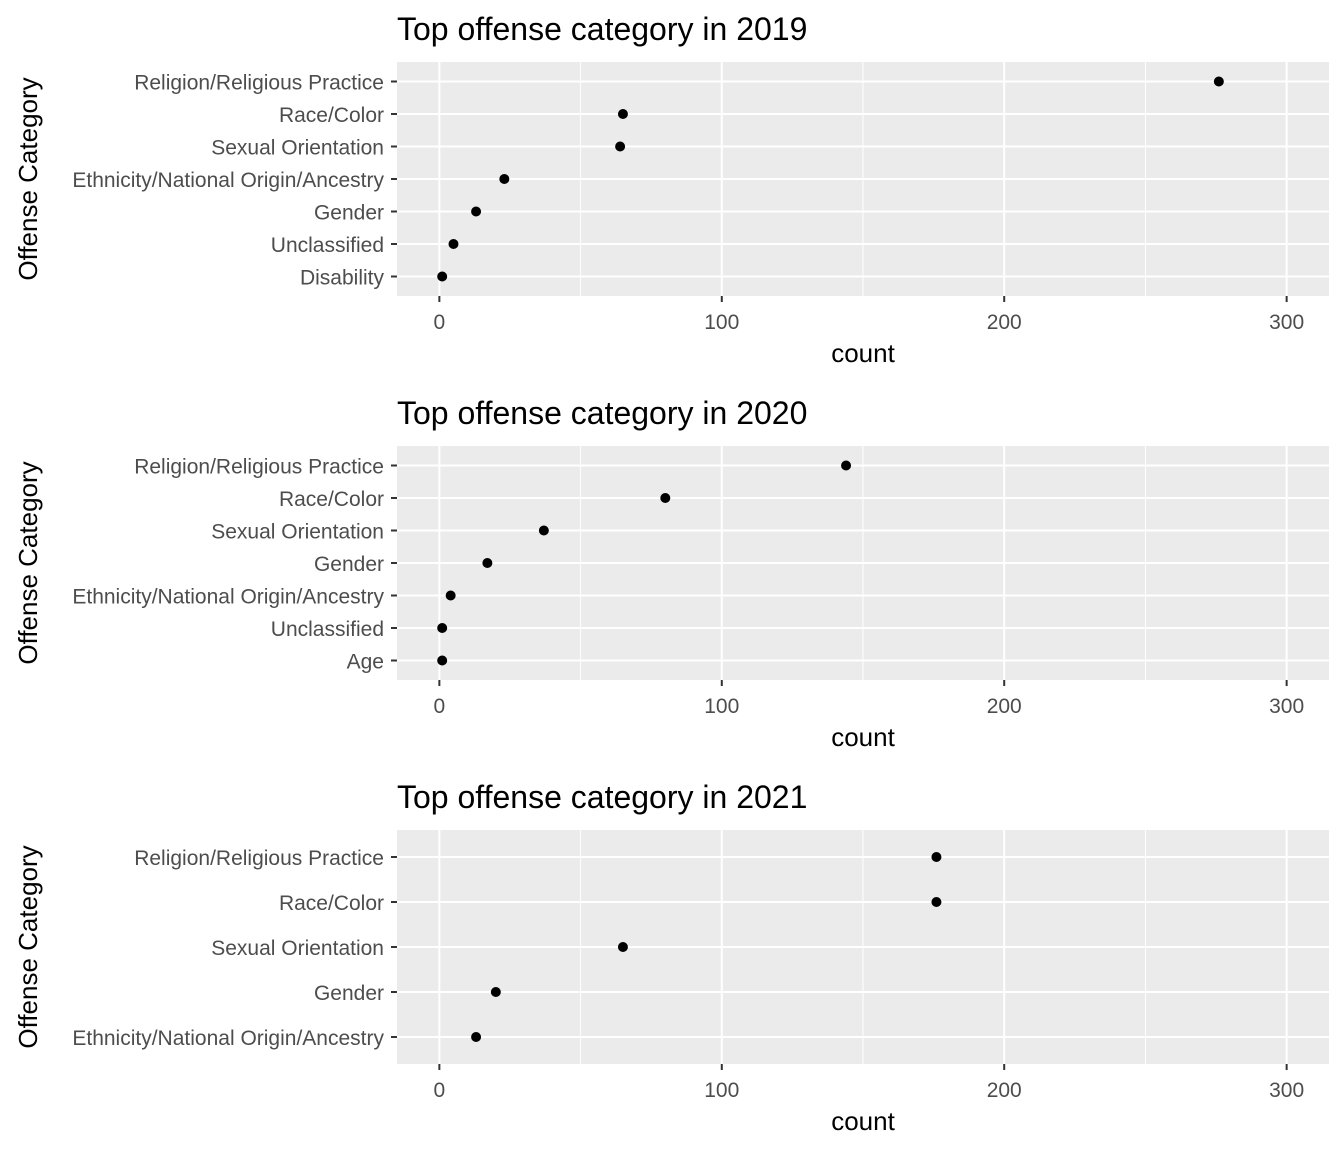 The height and width of the screenshot is (1152, 1344). What do you see at coordinates (602, 413) in the screenshot?
I see `chart-title: Top offense category in 2020` at bounding box center [602, 413].